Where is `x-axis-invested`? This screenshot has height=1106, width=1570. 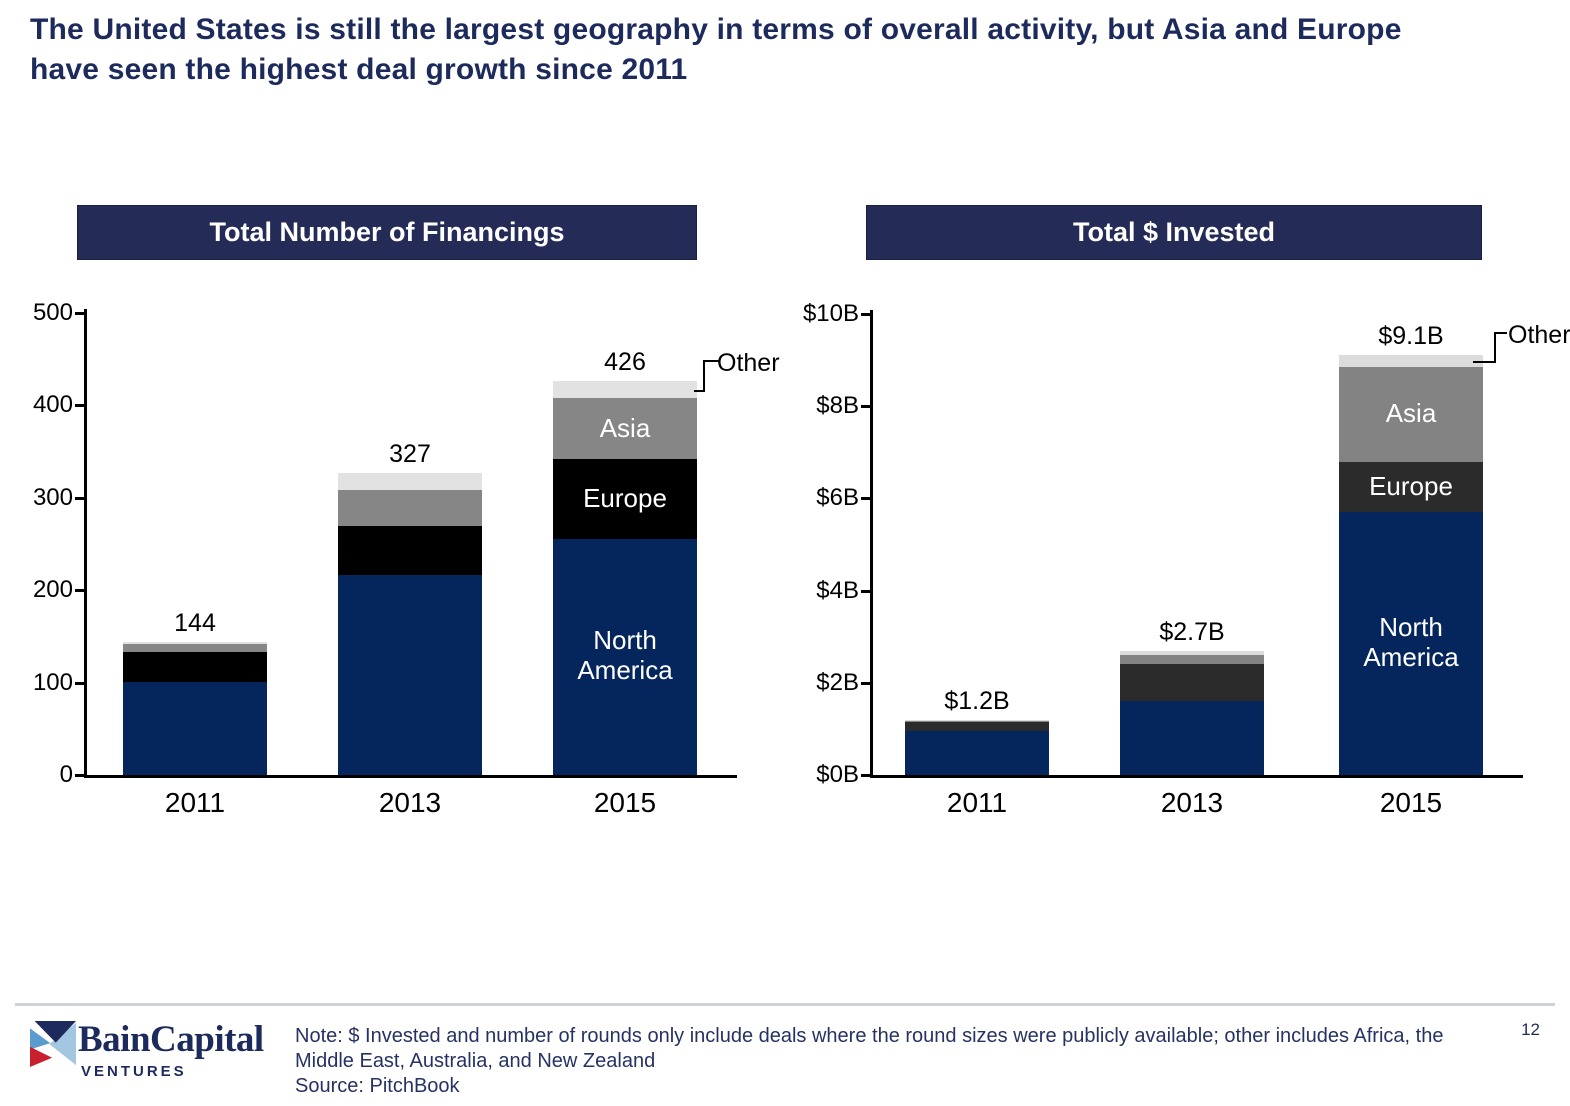
x-axis-invested is located at coordinates (1196, 776).